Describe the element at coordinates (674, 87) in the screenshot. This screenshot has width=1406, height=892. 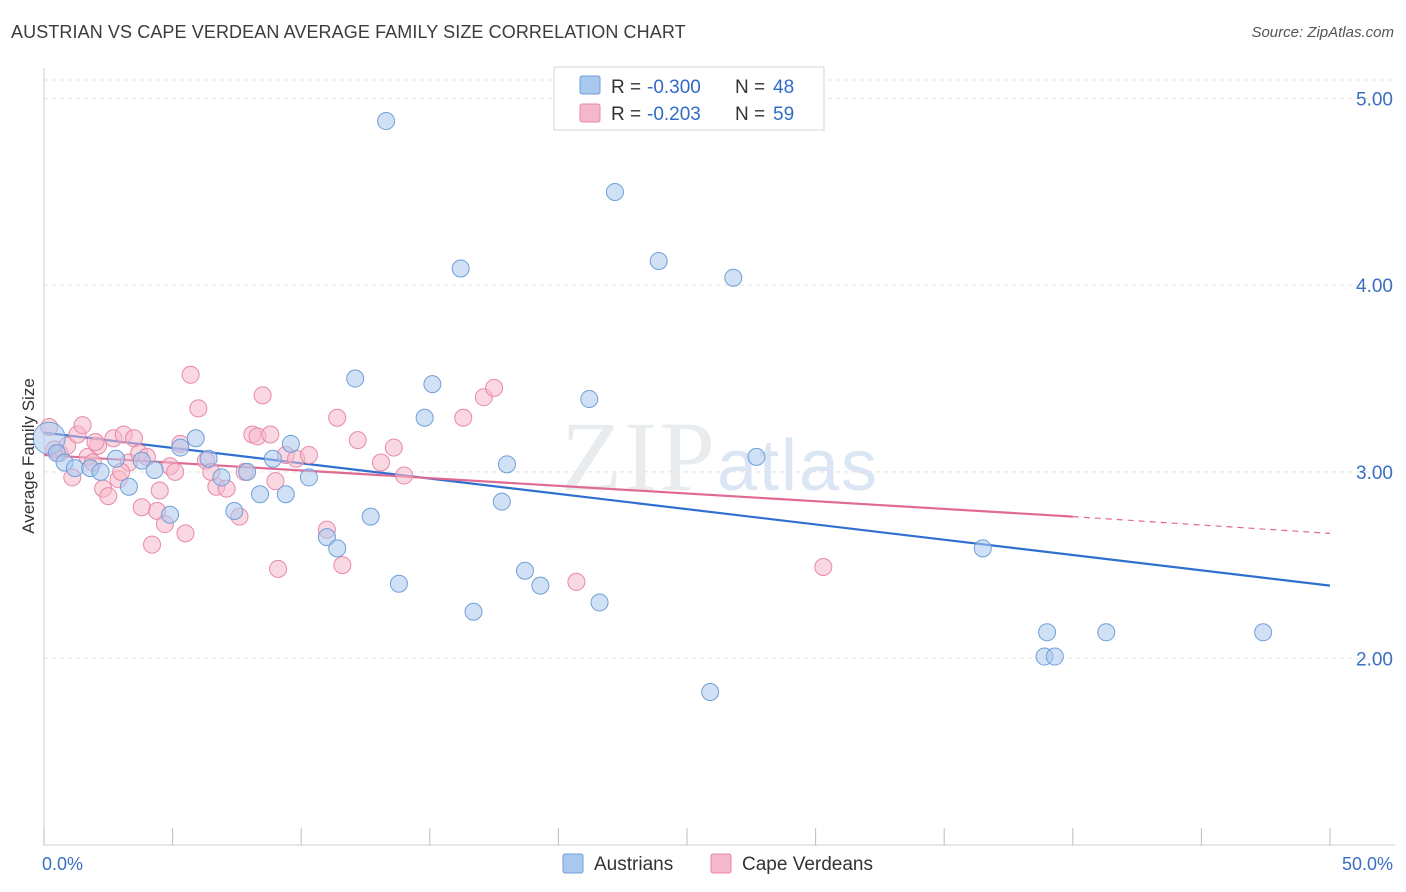
I see `legend-r-value: -0.300` at that location.